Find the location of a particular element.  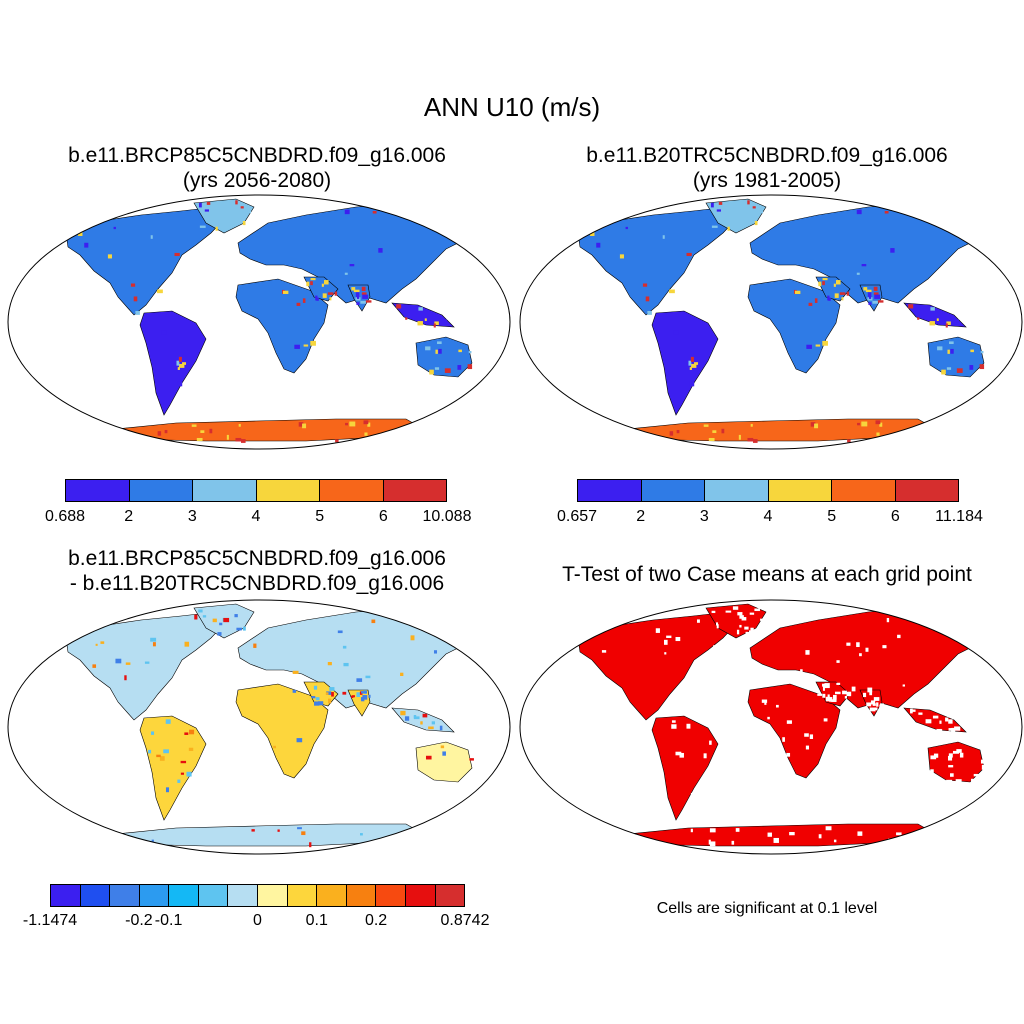

colorbar-tick-label: 0.1 is located at coordinates (316, 920).